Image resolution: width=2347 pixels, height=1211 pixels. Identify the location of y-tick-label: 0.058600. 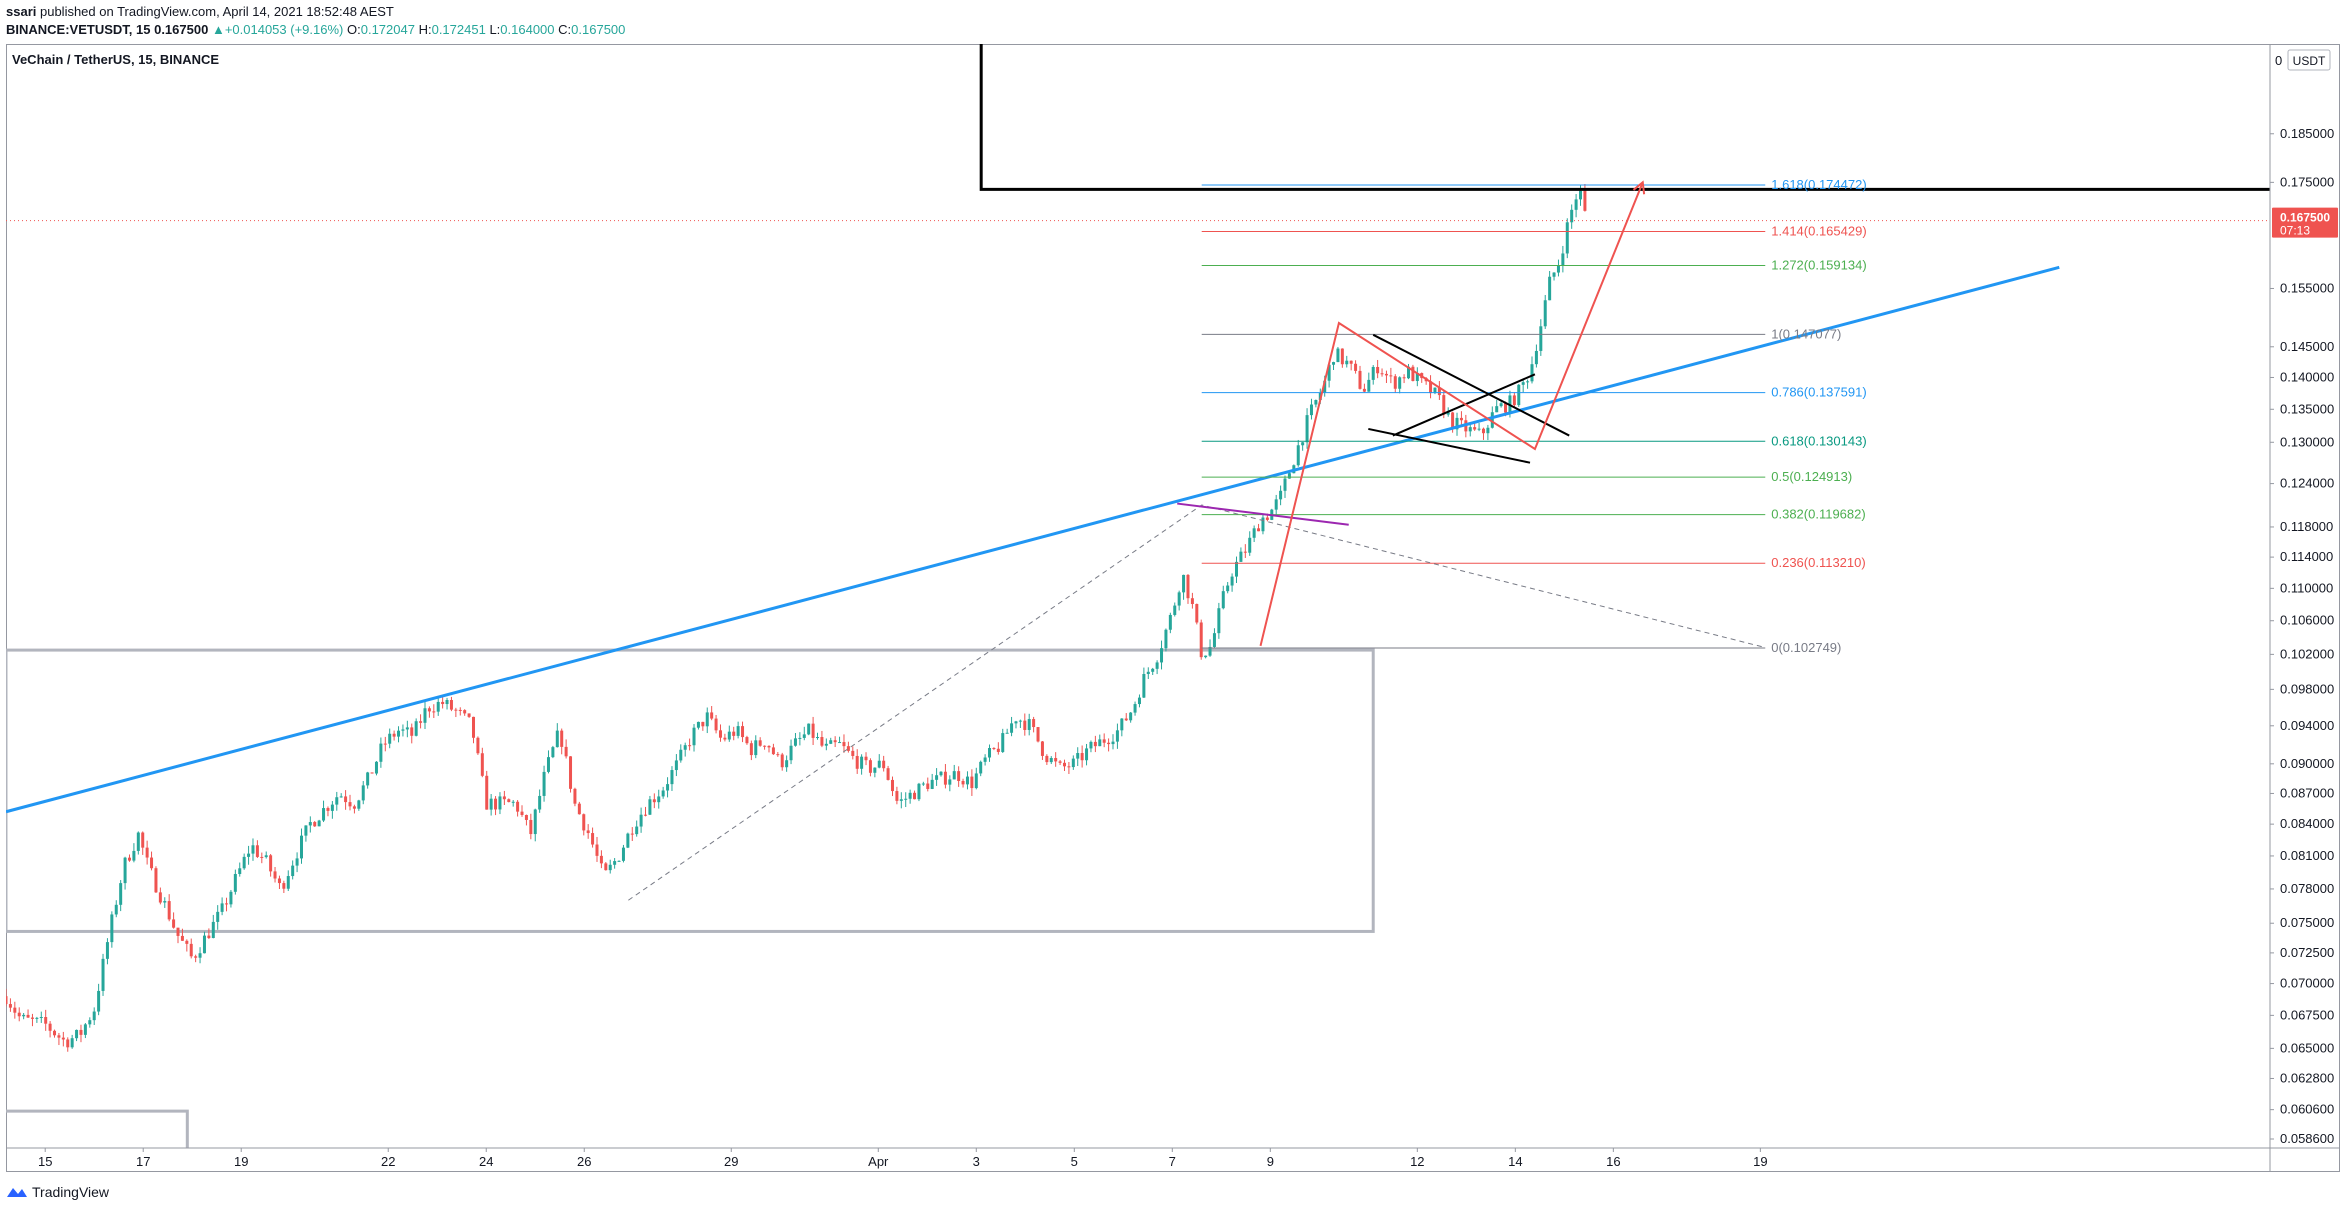
(2307, 1138).